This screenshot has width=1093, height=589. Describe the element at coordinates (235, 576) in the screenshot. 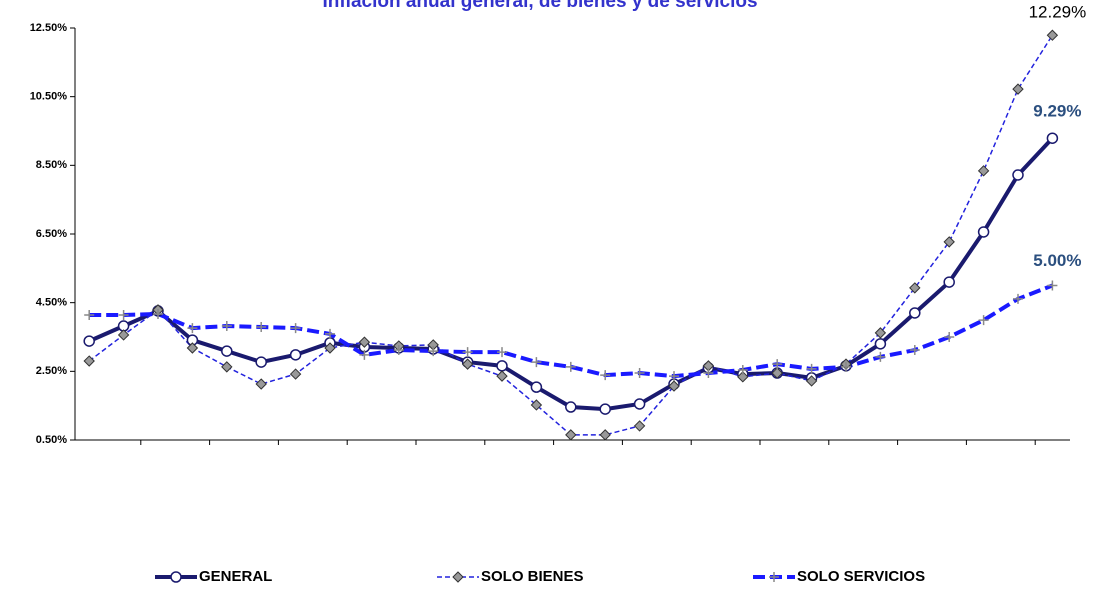

I see `legend-label: GENERAL` at that location.